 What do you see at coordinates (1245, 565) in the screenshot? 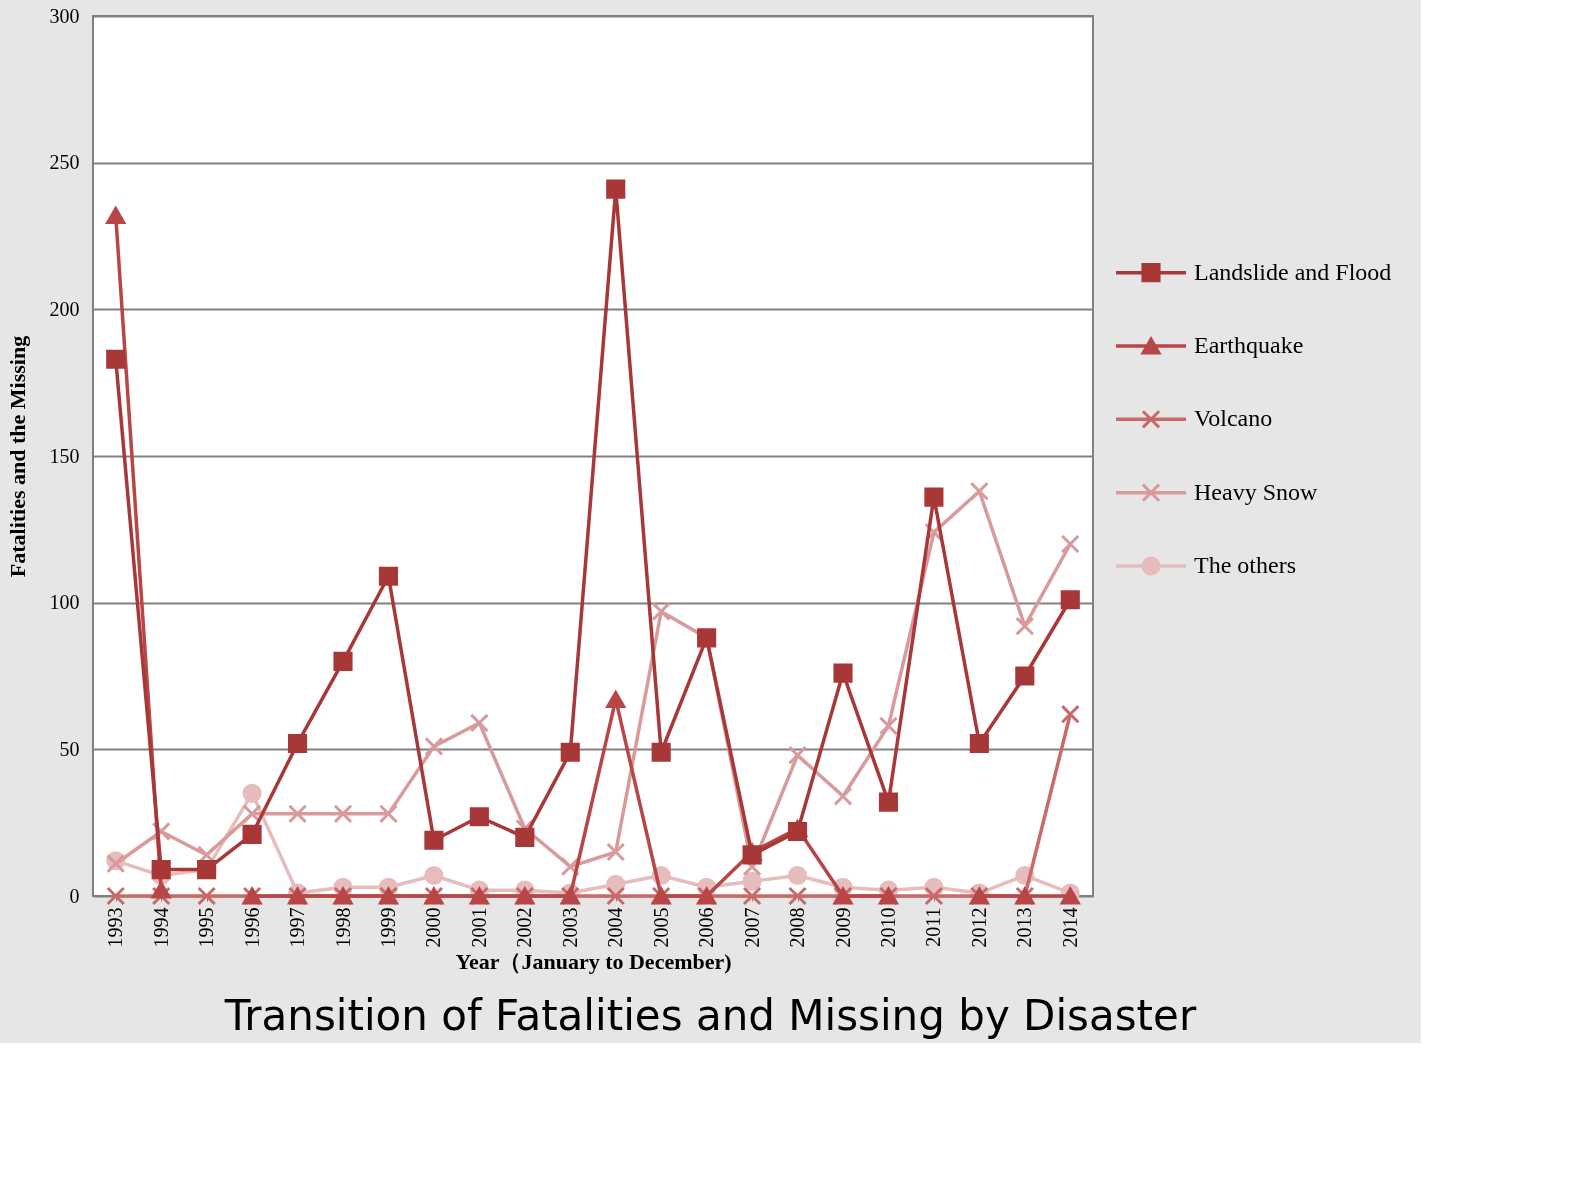
I see `legend-label: The others` at bounding box center [1245, 565].